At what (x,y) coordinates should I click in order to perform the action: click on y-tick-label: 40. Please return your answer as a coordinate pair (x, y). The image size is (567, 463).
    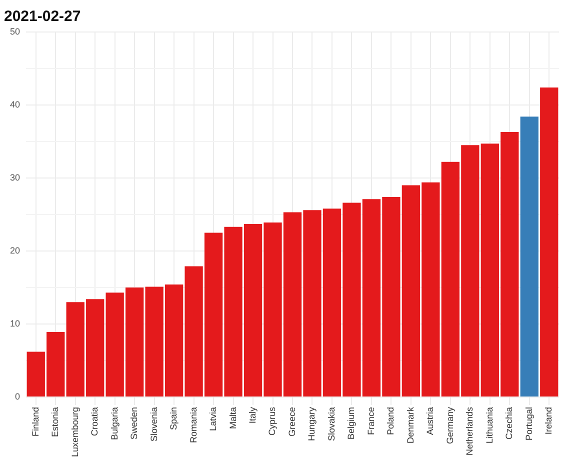
    Looking at the image, I should click on (15, 104).